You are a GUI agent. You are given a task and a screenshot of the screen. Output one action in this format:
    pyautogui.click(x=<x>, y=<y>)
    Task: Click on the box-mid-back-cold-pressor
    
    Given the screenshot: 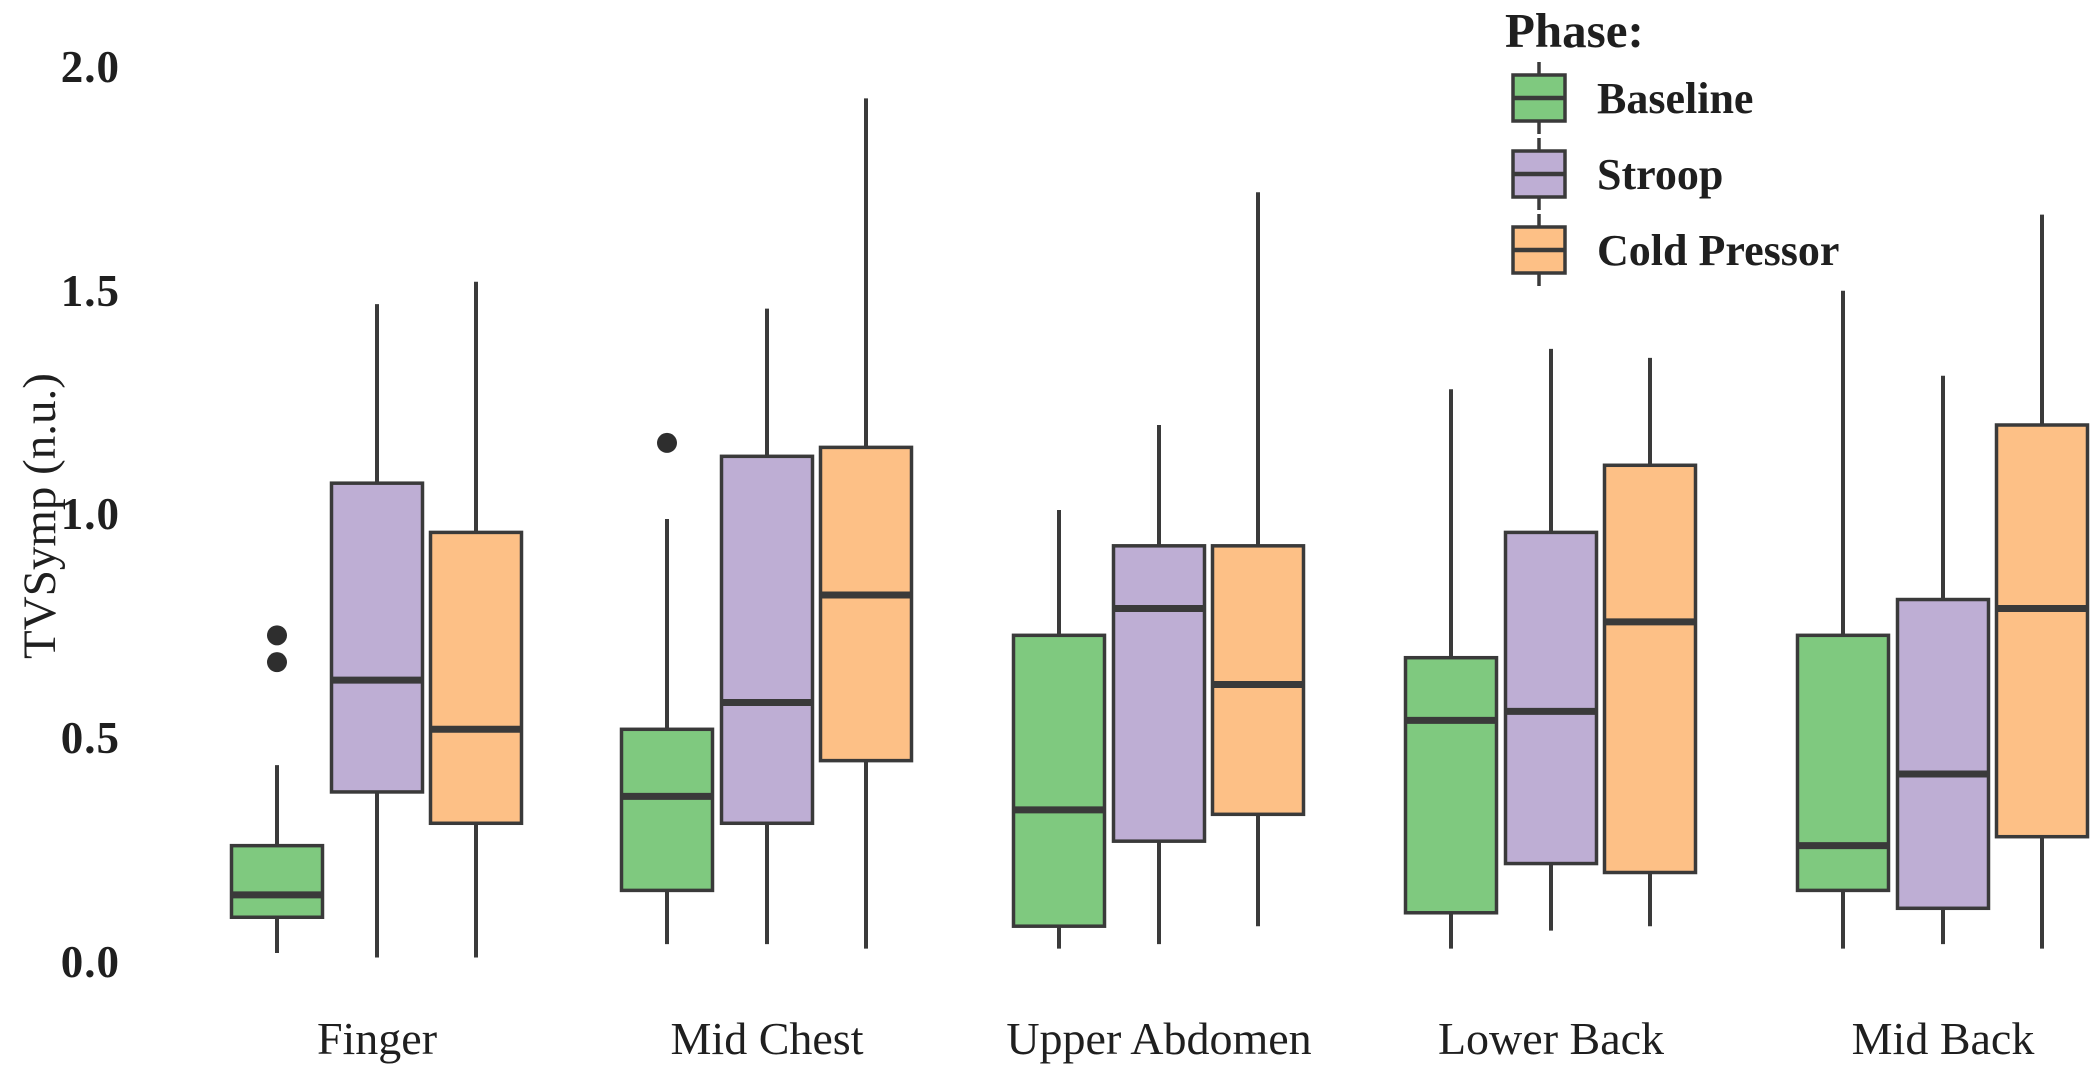 What is the action you would take?
    pyautogui.click(x=2042, y=581)
    